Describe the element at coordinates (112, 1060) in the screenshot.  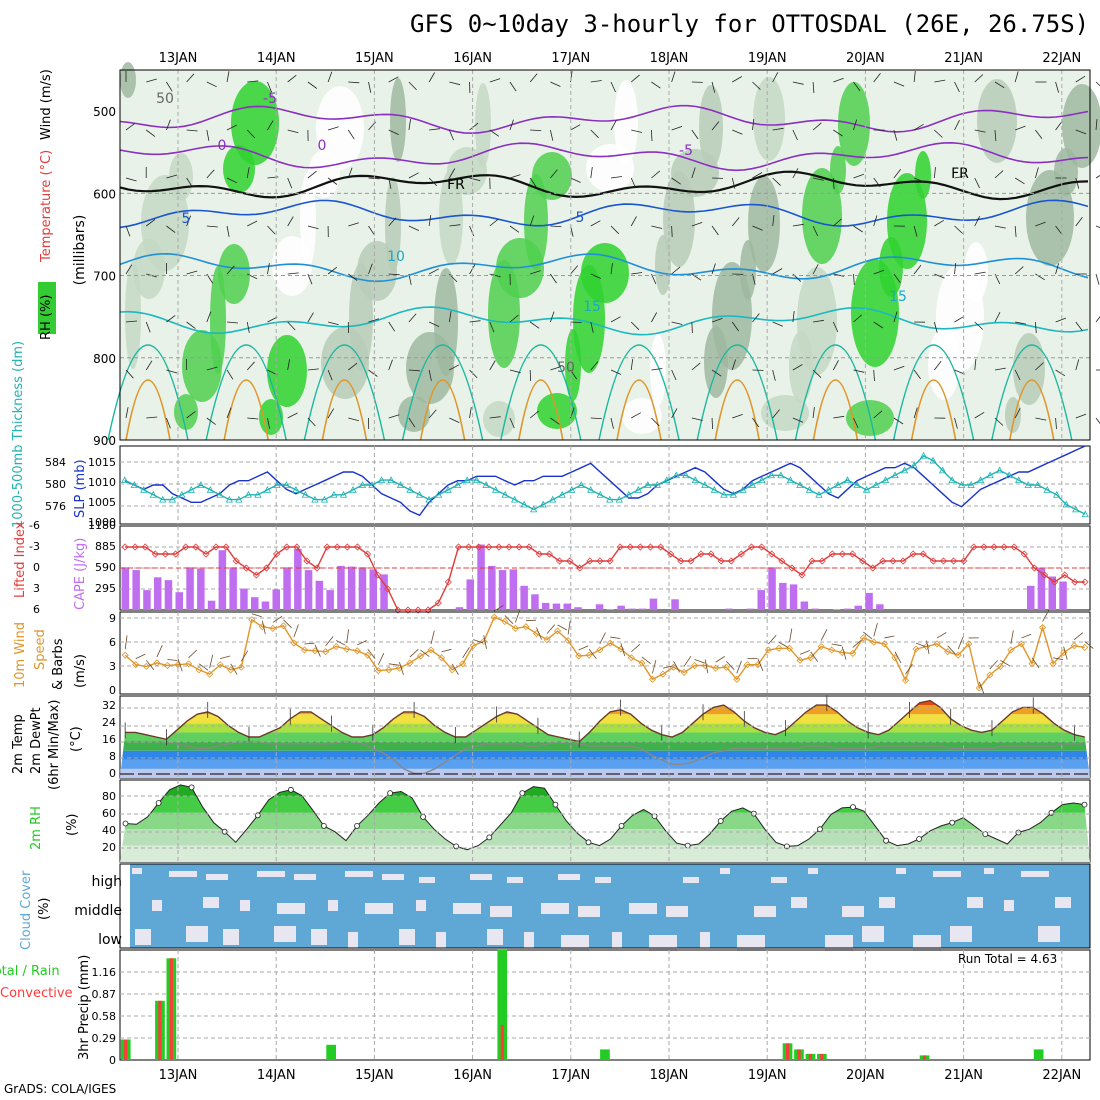
I see `precip-tick-label: 0` at that location.